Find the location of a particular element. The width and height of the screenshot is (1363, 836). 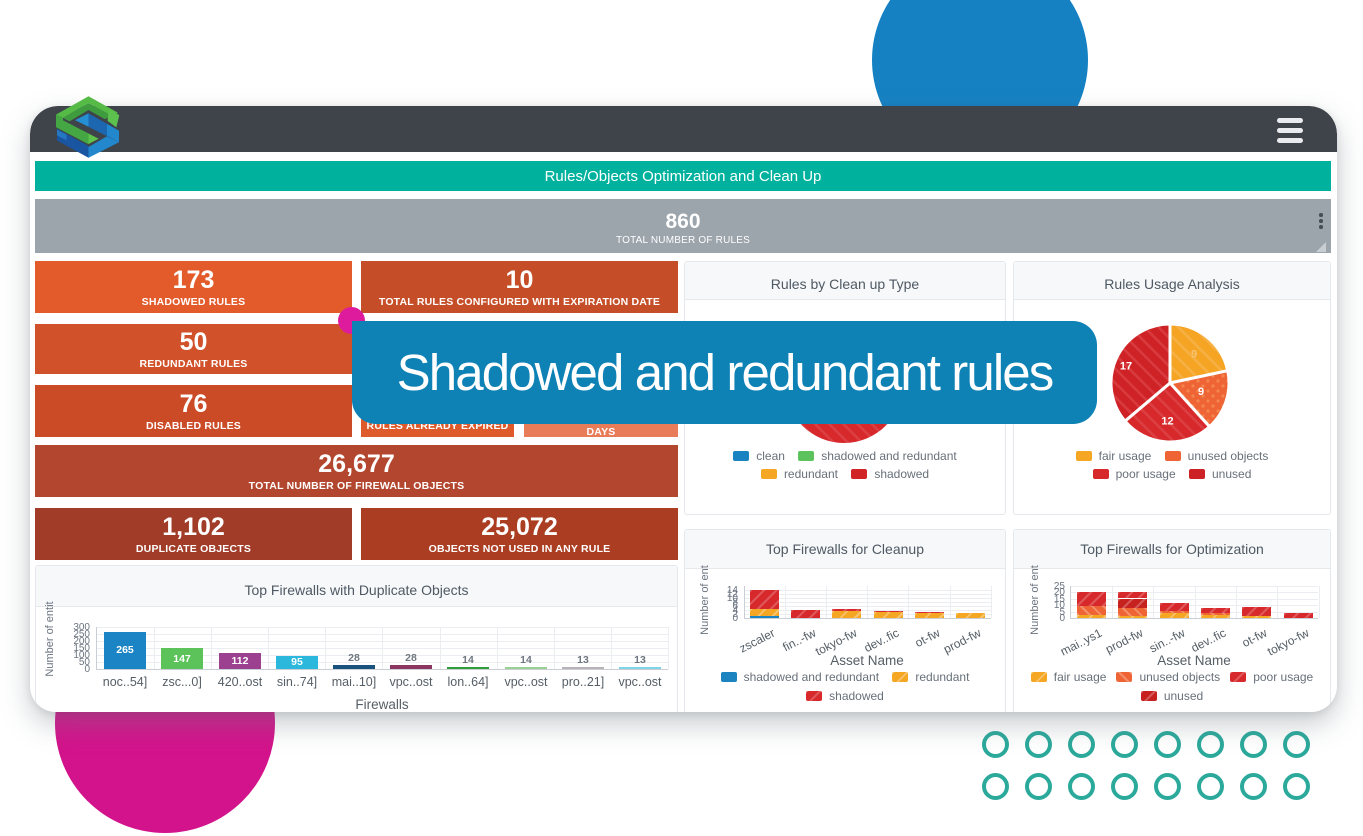

svg-text: 17 is located at coordinates (1126, 367).